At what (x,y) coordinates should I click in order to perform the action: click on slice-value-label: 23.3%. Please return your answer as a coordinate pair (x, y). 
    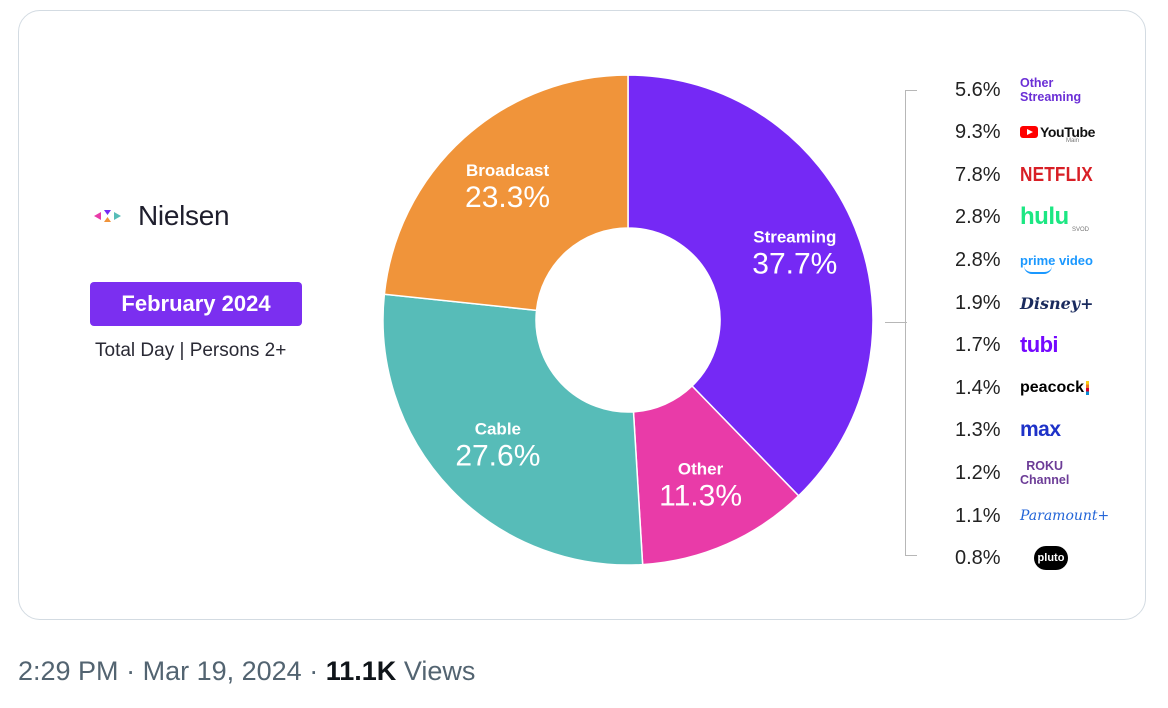
    Looking at the image, I should click on (507, 197).